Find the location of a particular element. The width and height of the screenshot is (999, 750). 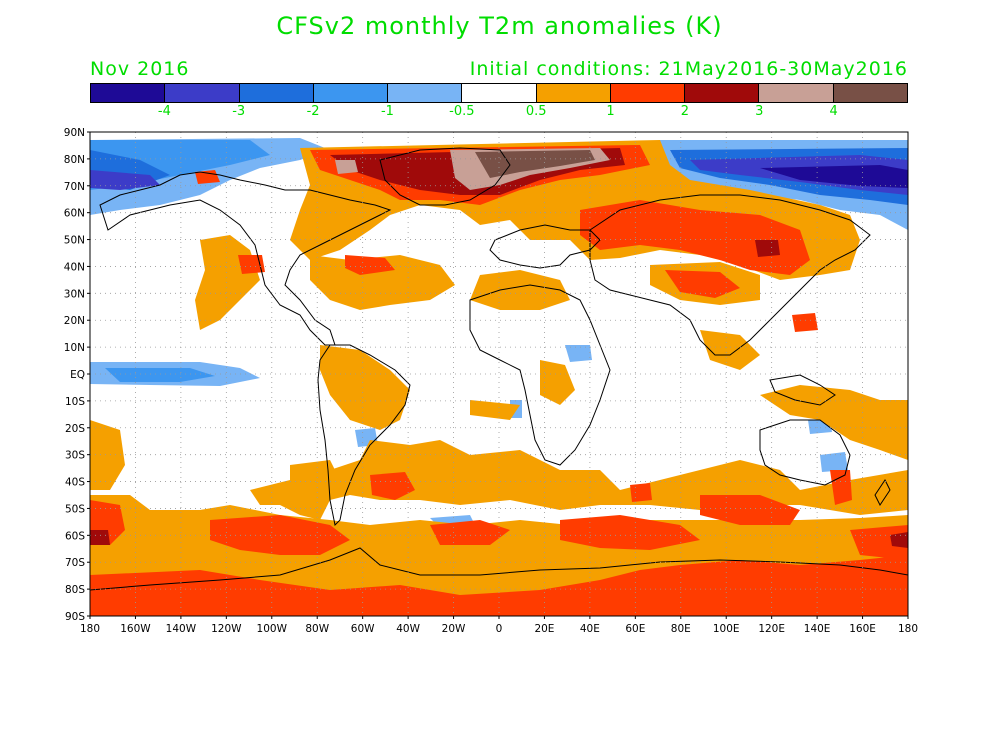

latitude-label: 80N is located at coordinates (74, 160).